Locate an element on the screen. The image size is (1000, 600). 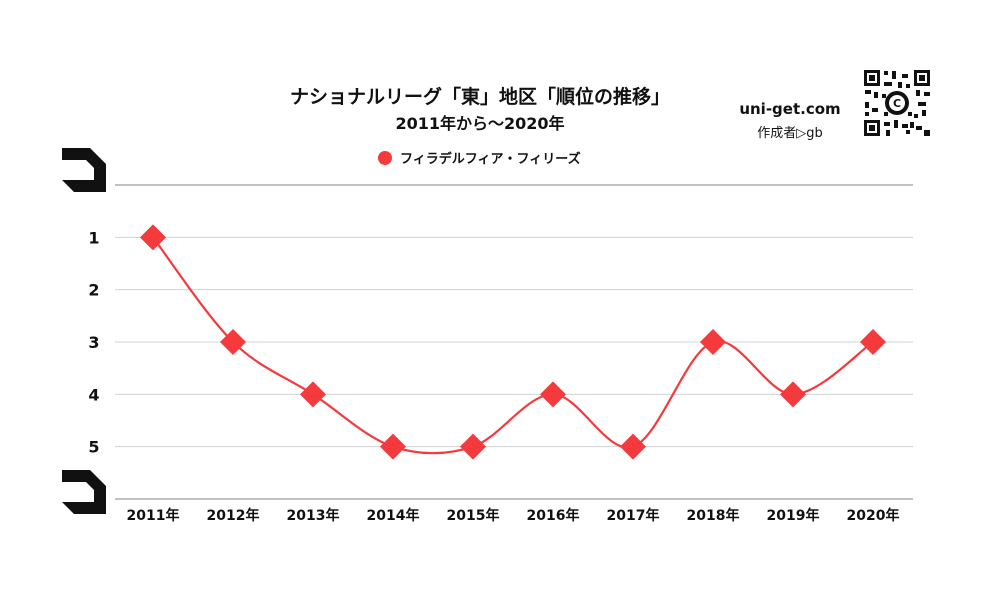
x-tick-label: 2016年 is located at coordinates (553, 515).